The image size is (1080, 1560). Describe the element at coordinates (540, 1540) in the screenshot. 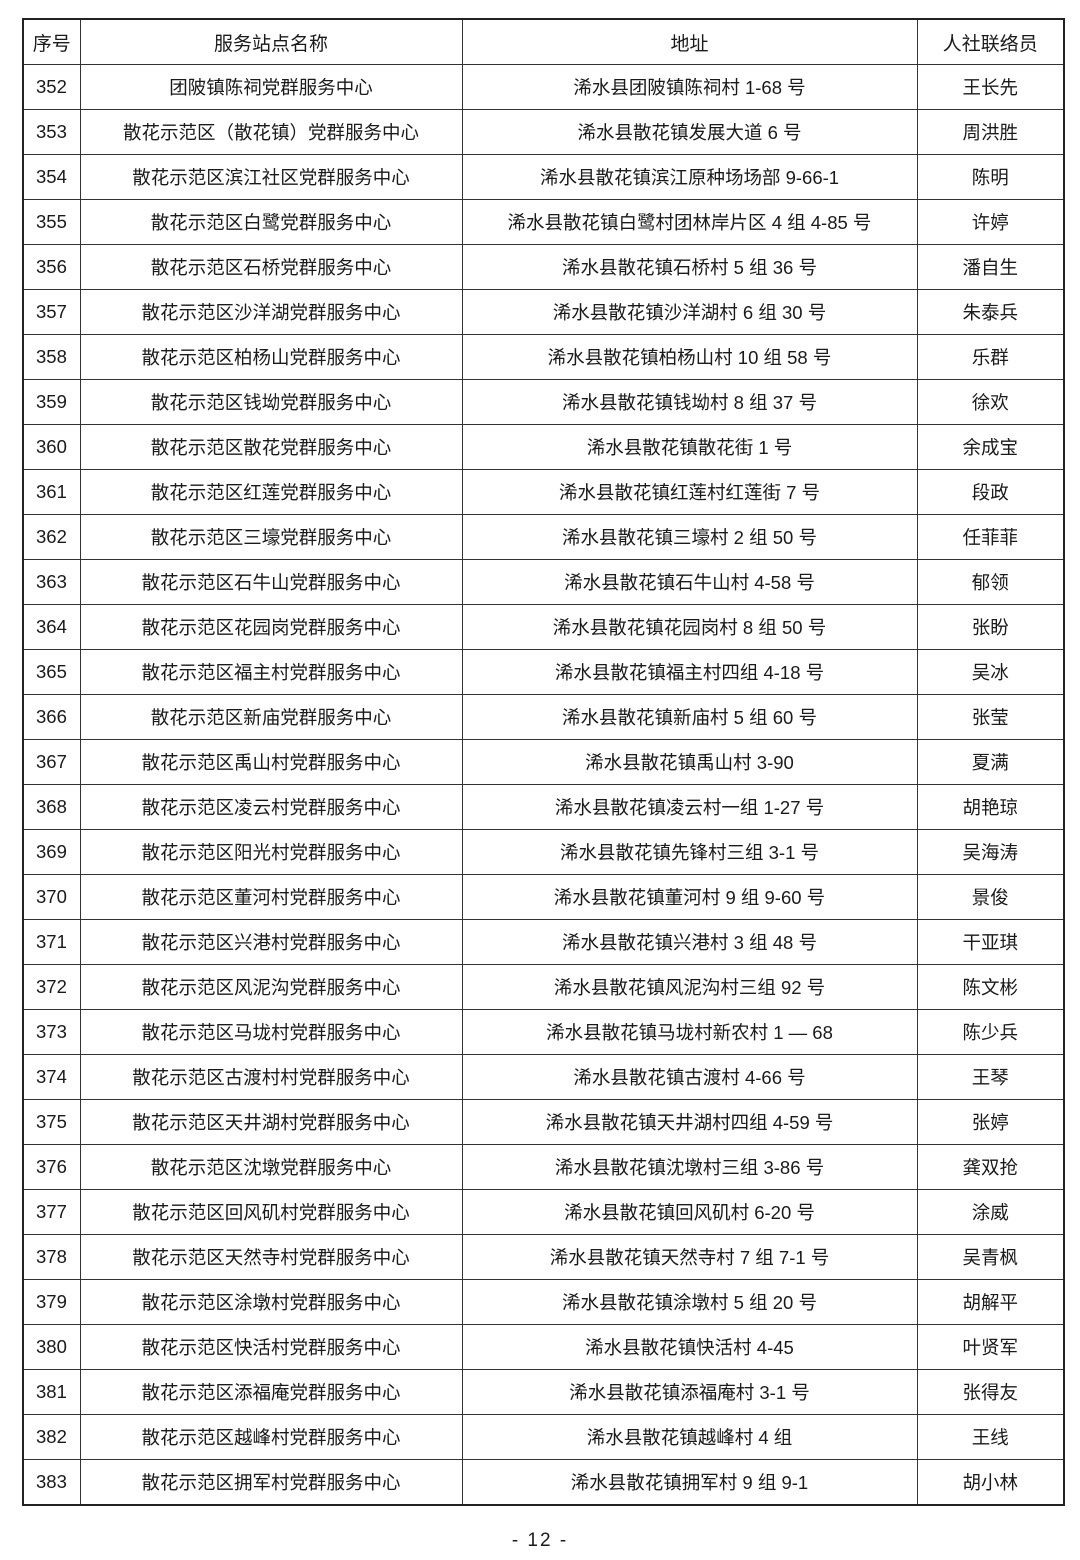

I see `page-number: - 12 -` at that location.